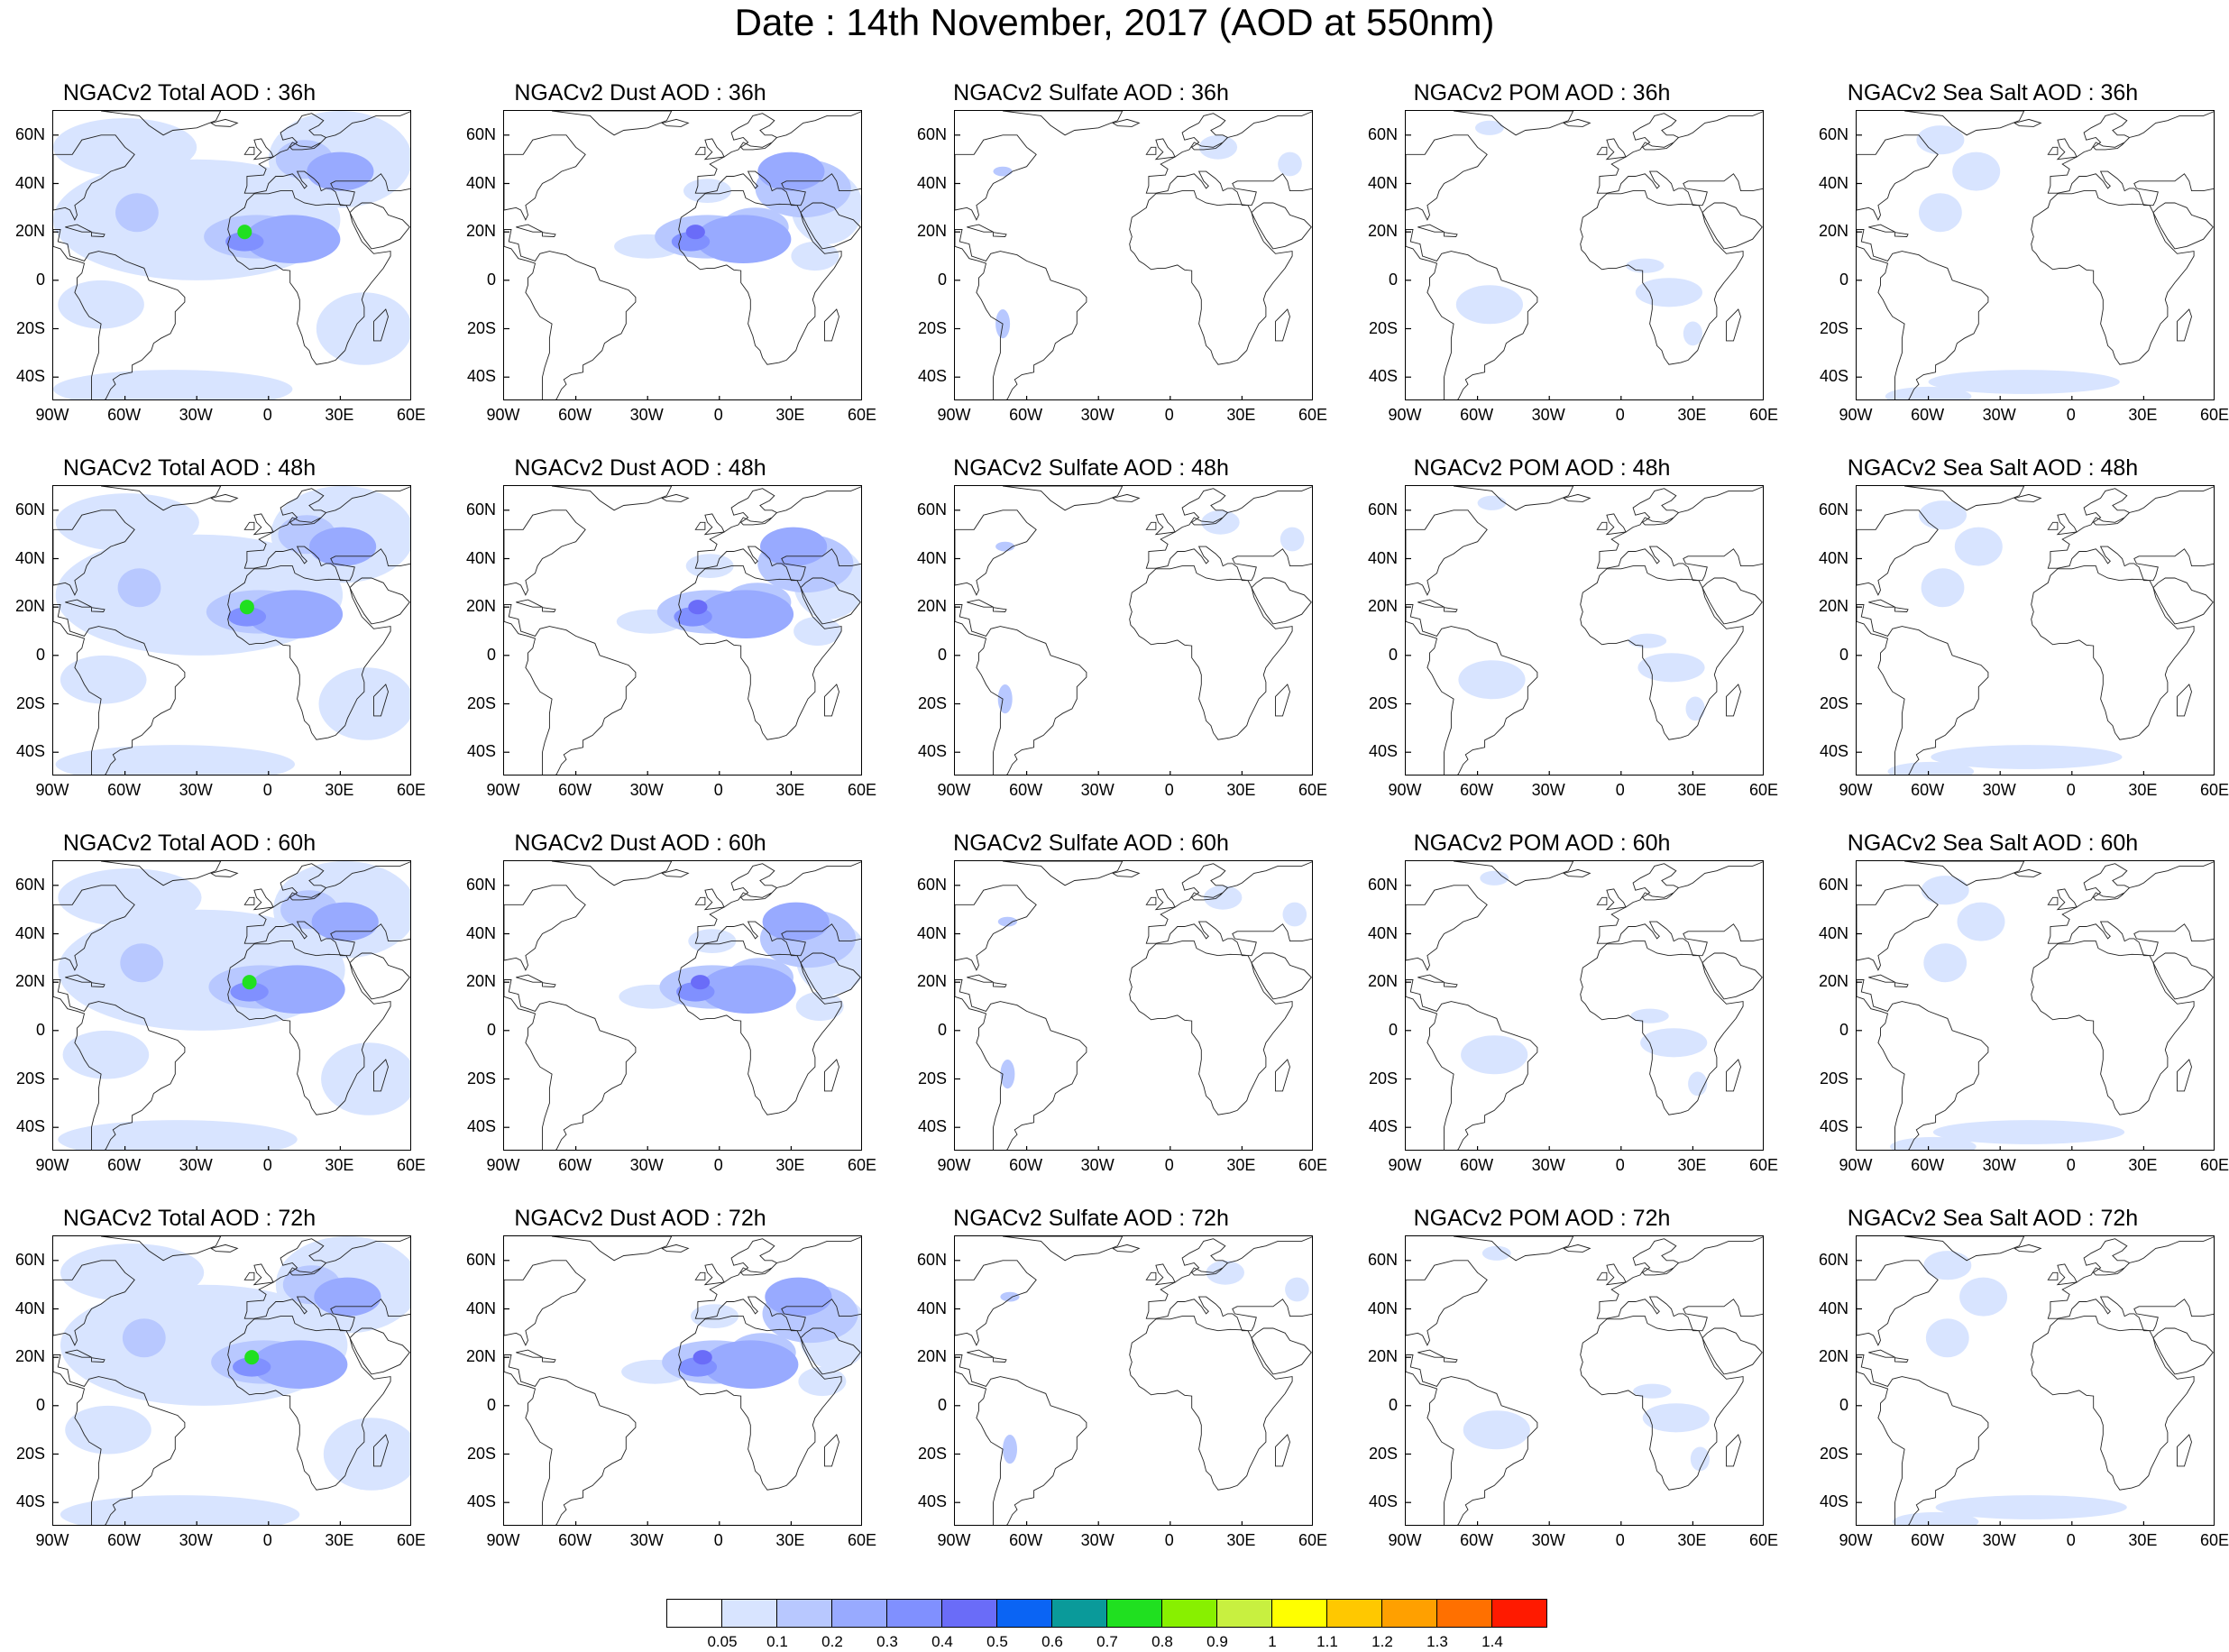 Image resolution: width=2229 pixels, height=1652 pixels. What do you see at coordinates (267, 790) in the screenshot?
I see `lon-label: 0` at bounding box center [267, 790].